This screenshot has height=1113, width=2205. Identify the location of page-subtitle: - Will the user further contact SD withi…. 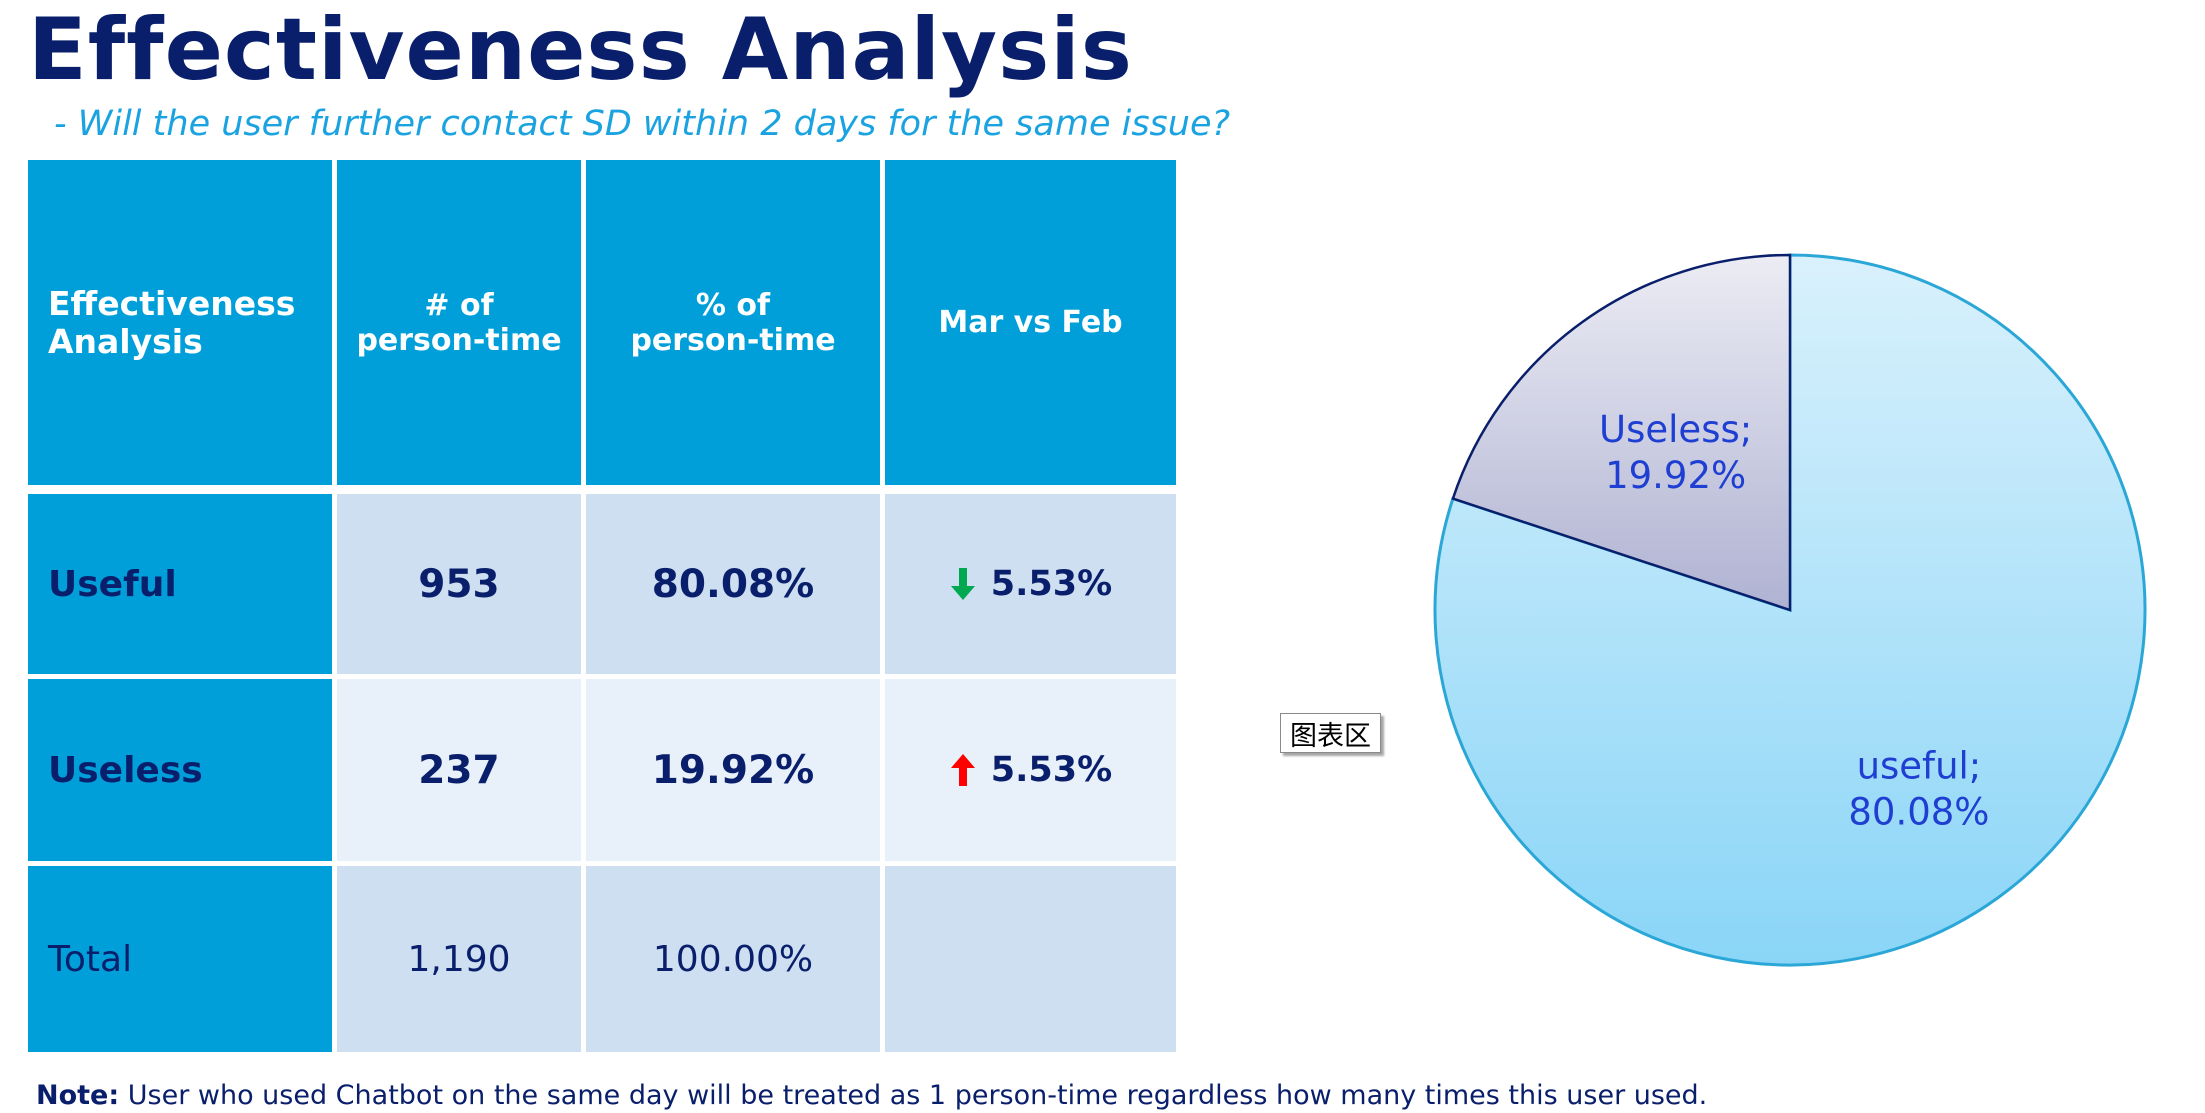
(642, 124).